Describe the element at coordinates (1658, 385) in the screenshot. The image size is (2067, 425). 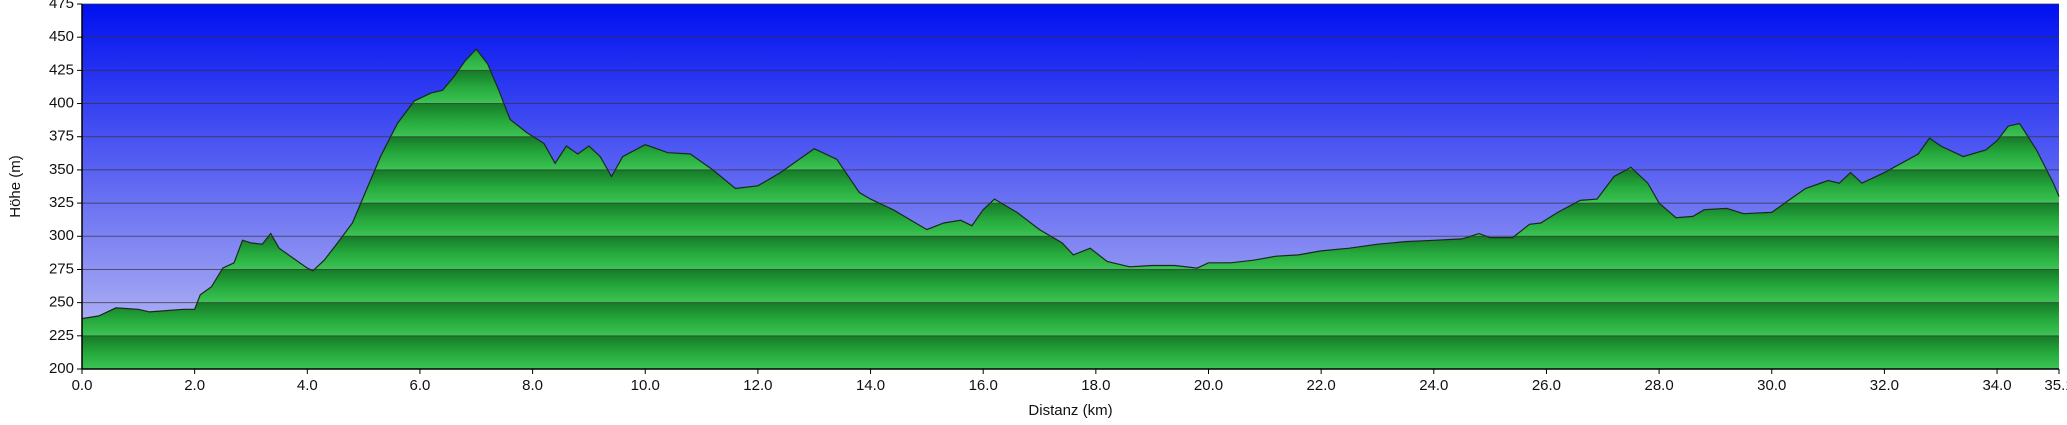
I see `x-tick-label: 28.0` at that location.